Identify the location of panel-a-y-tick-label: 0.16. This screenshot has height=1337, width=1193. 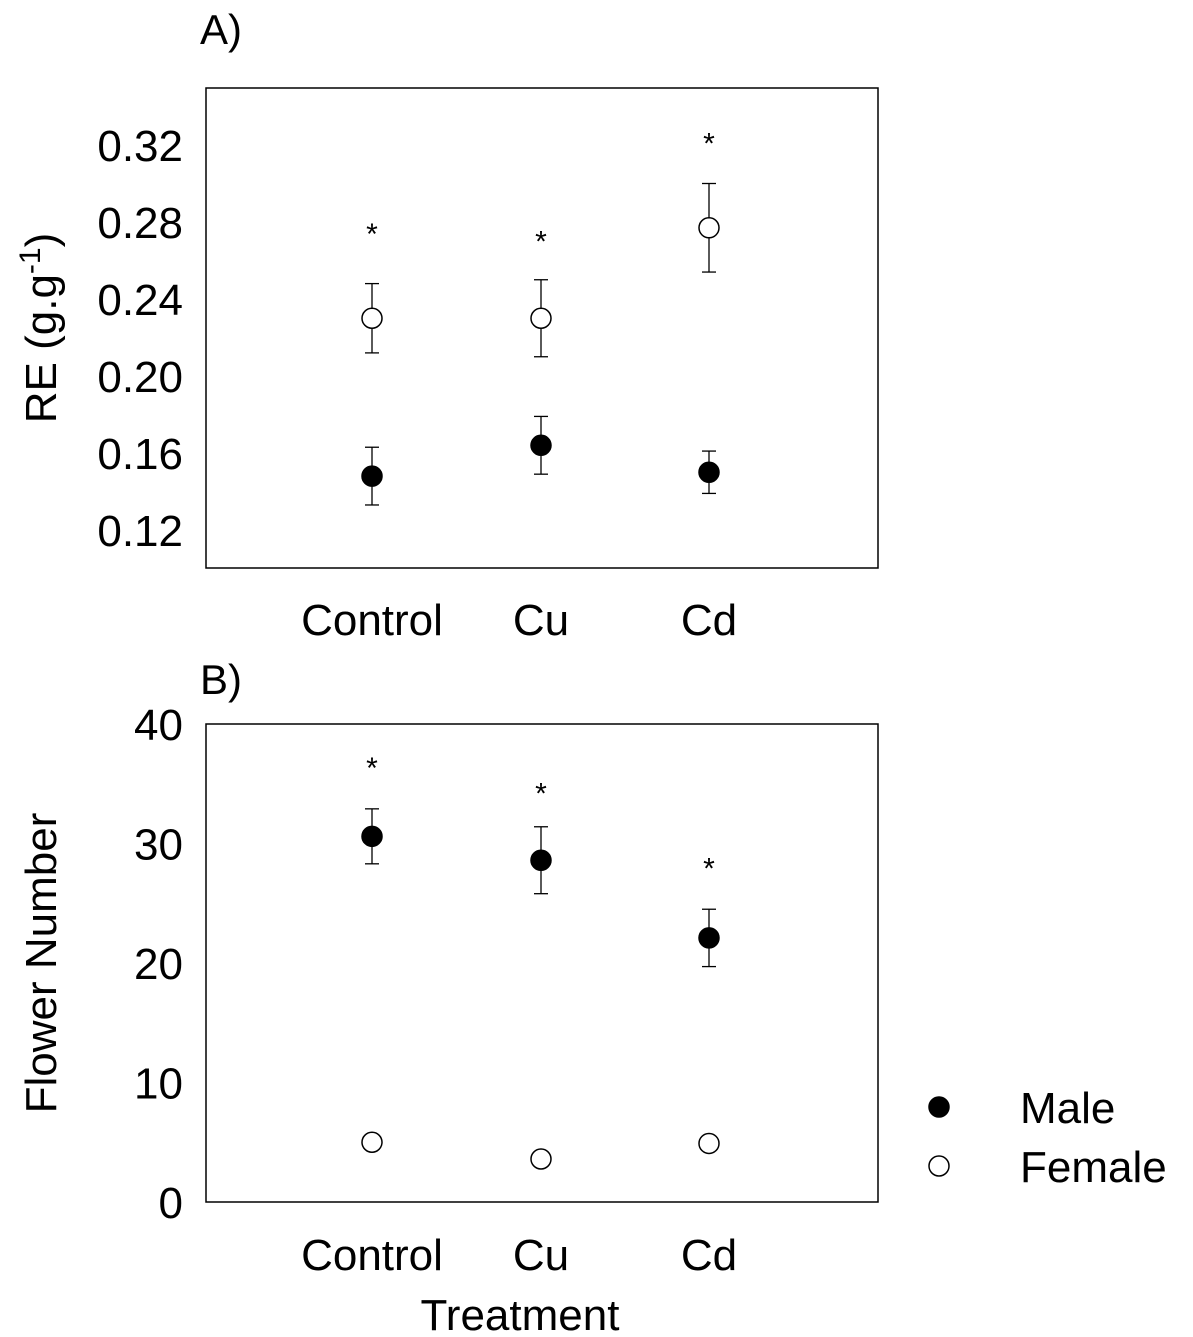
(140, 454).